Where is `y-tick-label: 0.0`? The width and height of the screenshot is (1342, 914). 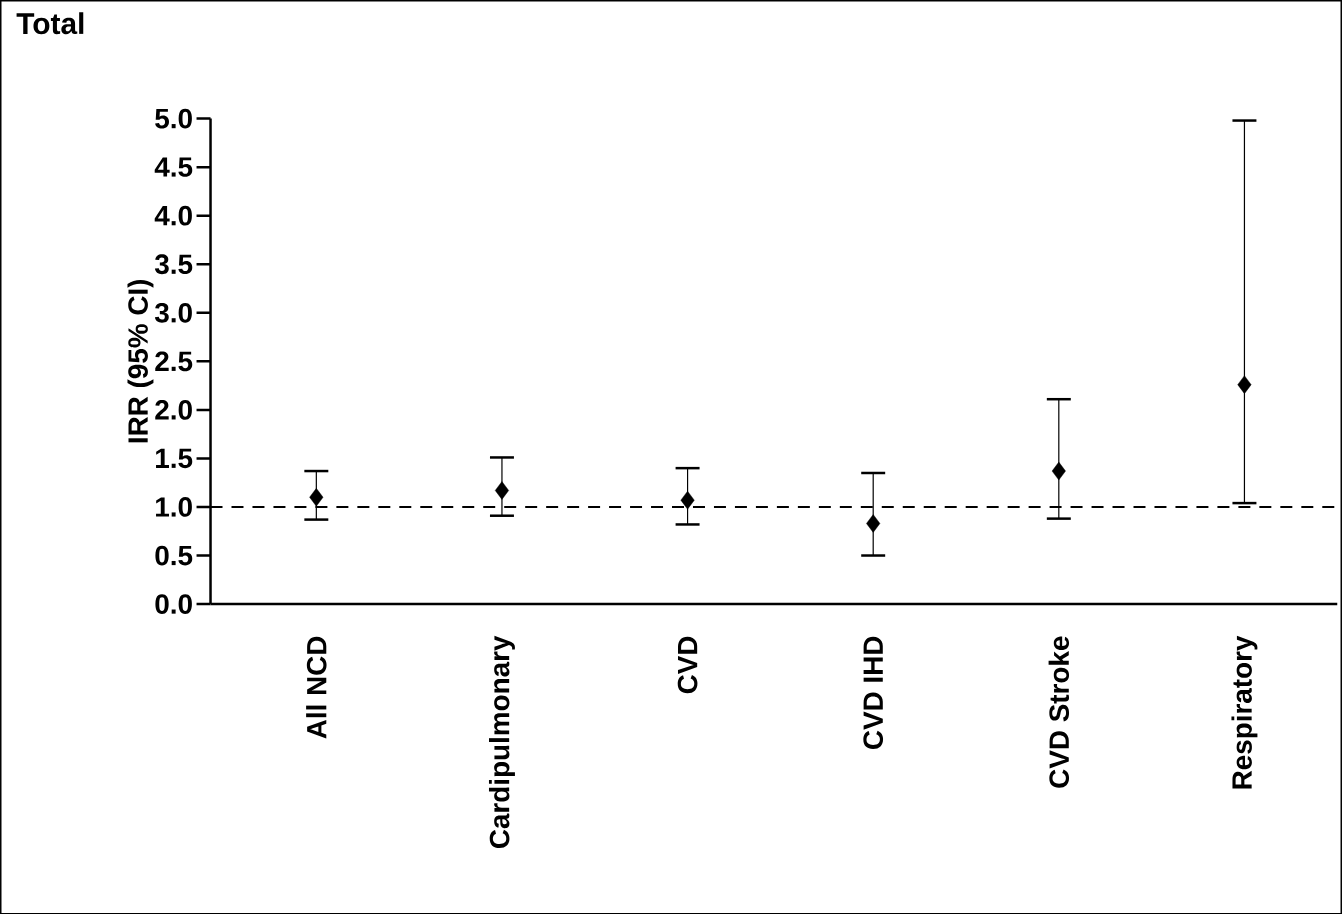
y-tick-label: 0.0 is located at coordinates (173, 603).